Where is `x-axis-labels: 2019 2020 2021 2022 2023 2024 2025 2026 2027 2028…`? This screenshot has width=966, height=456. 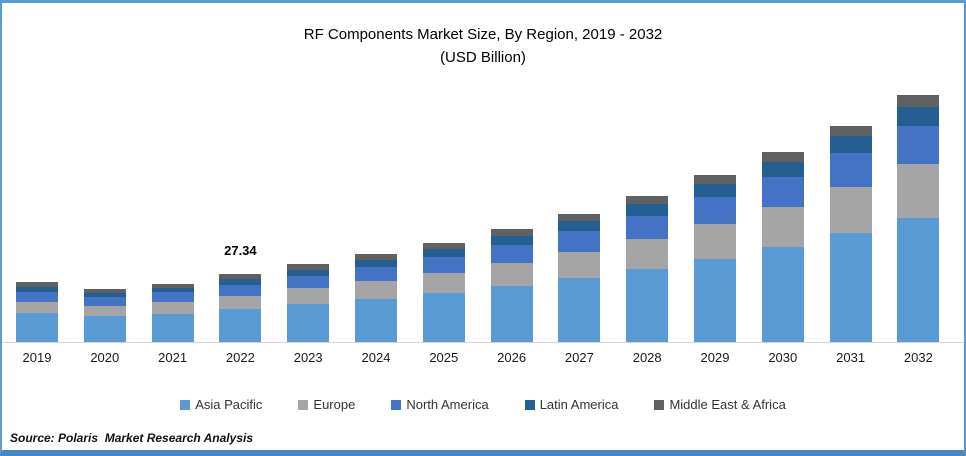 x-axis-labels: 2019 2020 2021 2022 2023 2024 2025 2026 2027 2028… is located at coordinates (483, 359).